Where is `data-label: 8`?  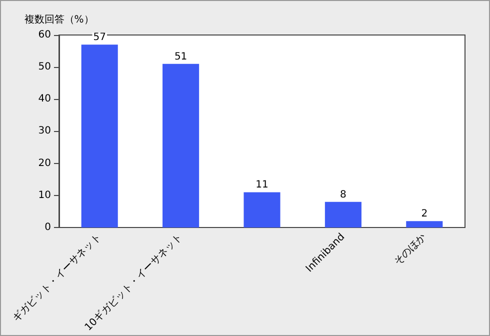
data-label: 8 is located at coordinates (343, 194).